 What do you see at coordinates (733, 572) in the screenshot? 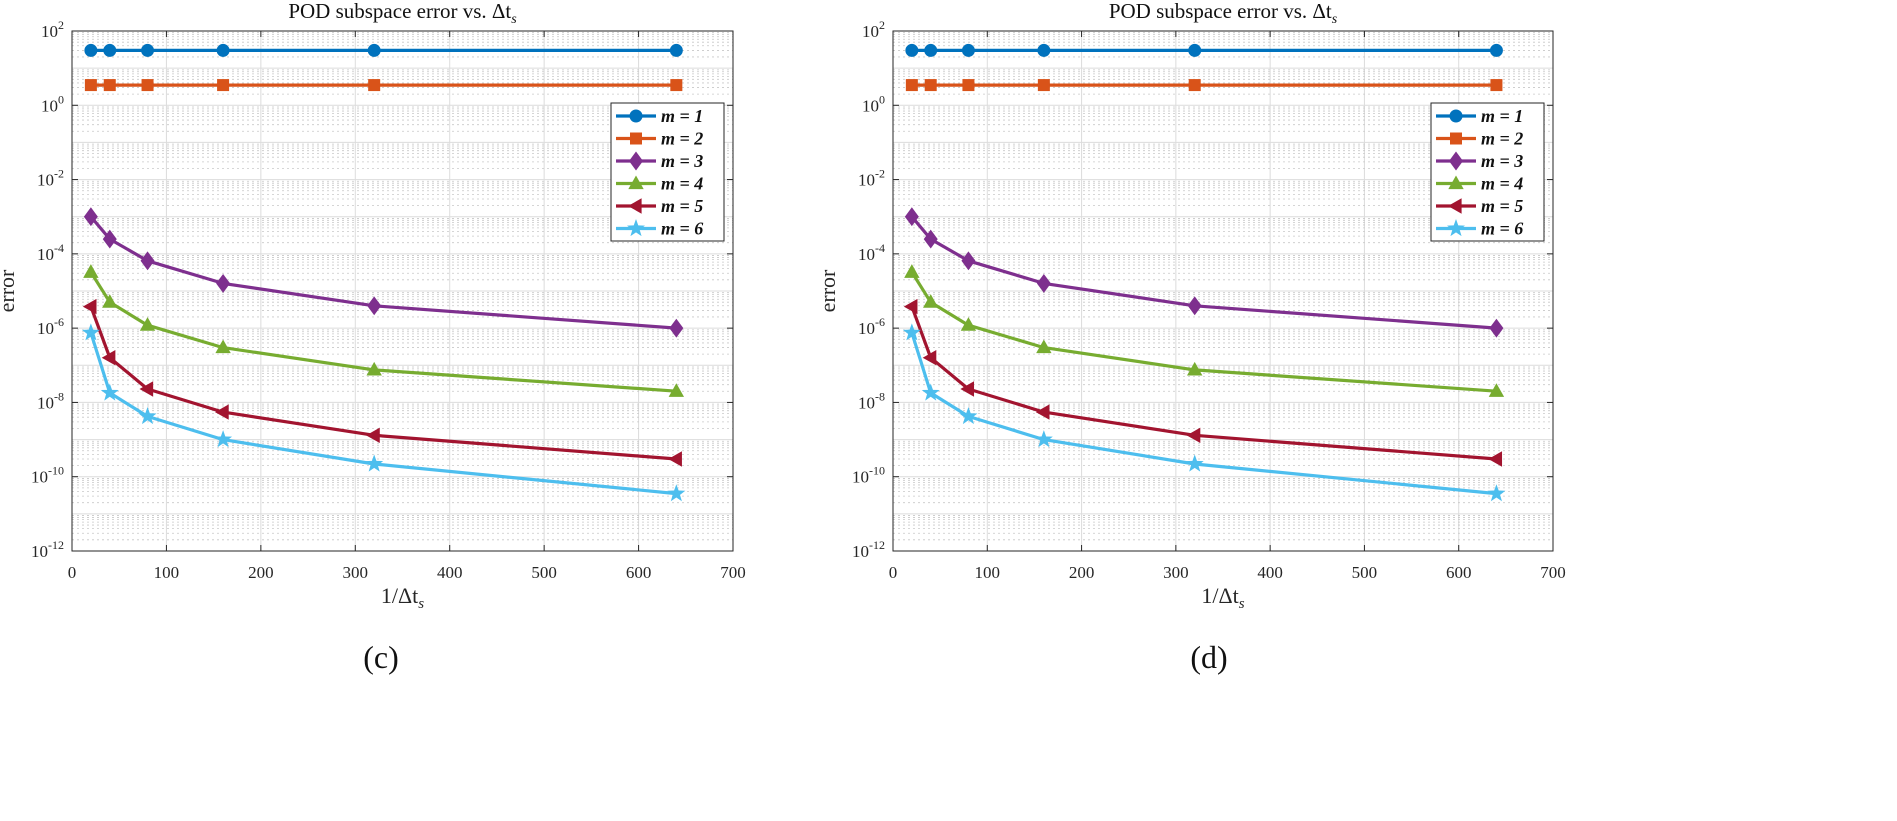
I see `x-tick-label: 700` at bounding box center [733, 572].